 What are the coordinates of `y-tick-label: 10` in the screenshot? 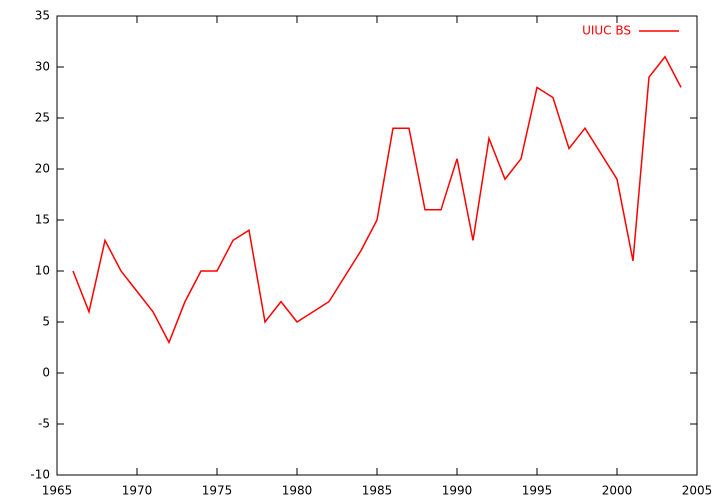 It's located at (42, 271).